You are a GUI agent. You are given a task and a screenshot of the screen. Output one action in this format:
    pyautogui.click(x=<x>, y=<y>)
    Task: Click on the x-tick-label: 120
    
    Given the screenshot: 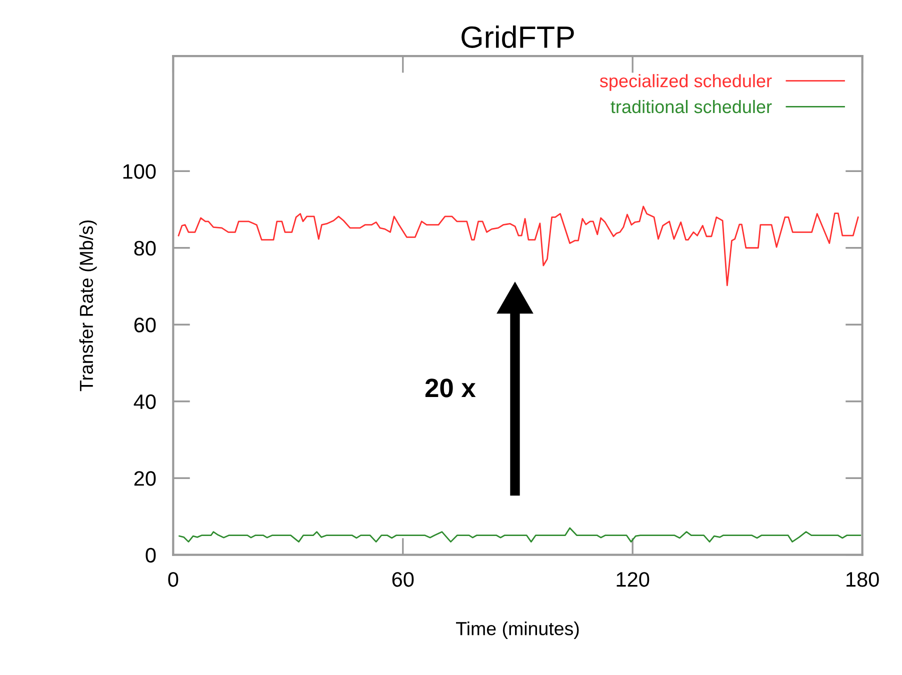 What is the action you would take?
    pyautogui.click(x=633, y=579)
    